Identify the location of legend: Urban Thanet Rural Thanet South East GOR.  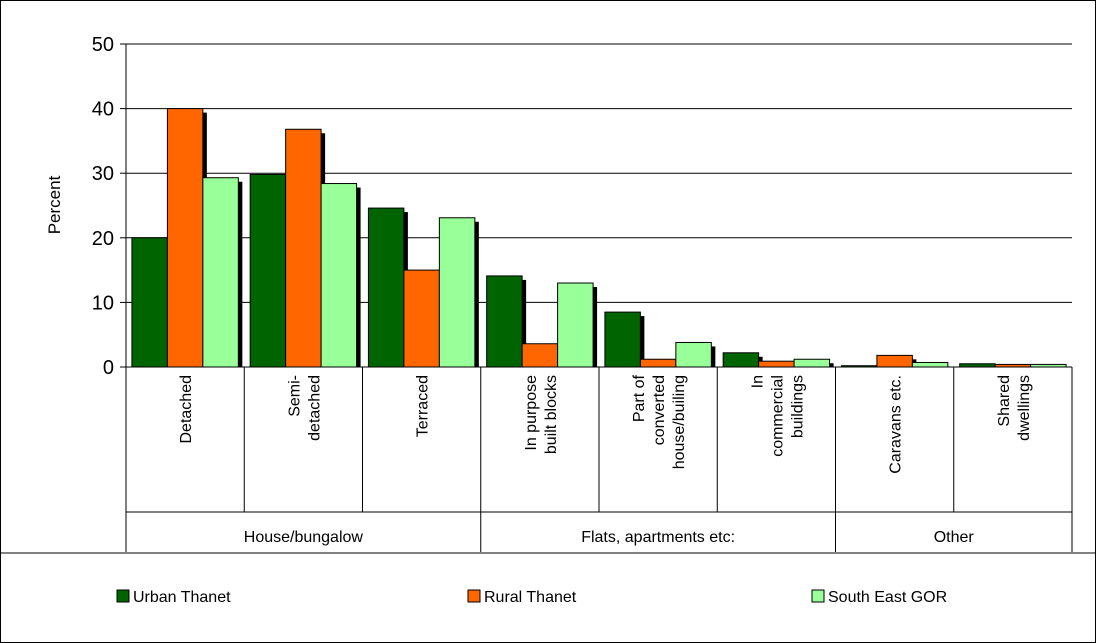
(531, 597).